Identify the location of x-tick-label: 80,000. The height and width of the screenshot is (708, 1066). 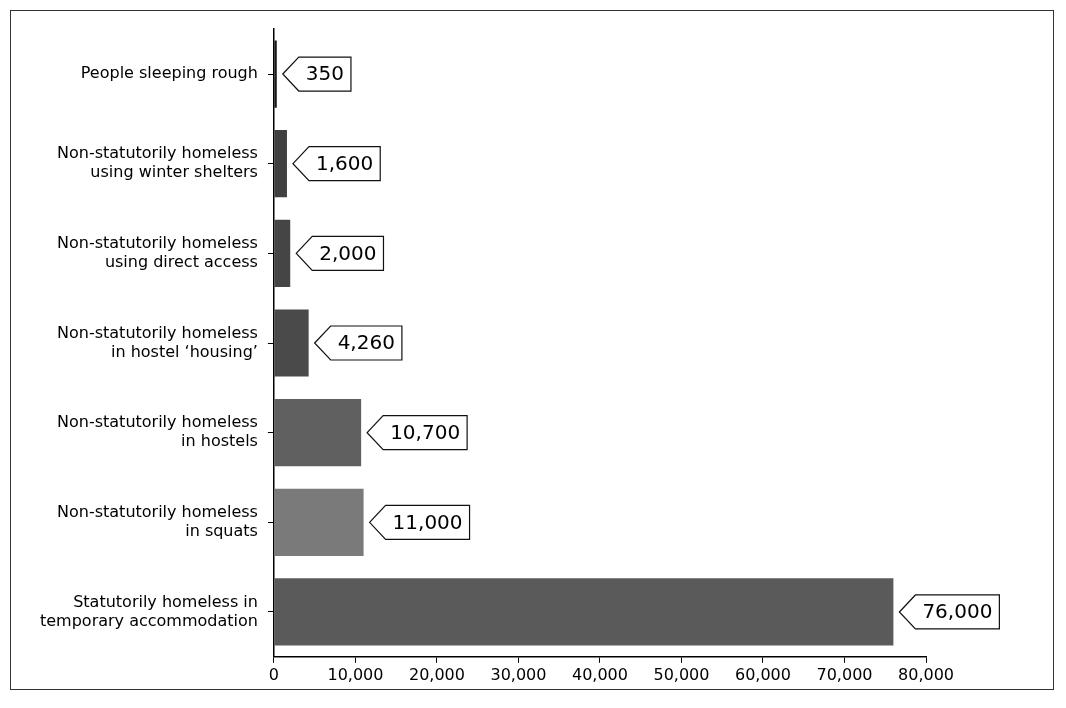
(926, 674).